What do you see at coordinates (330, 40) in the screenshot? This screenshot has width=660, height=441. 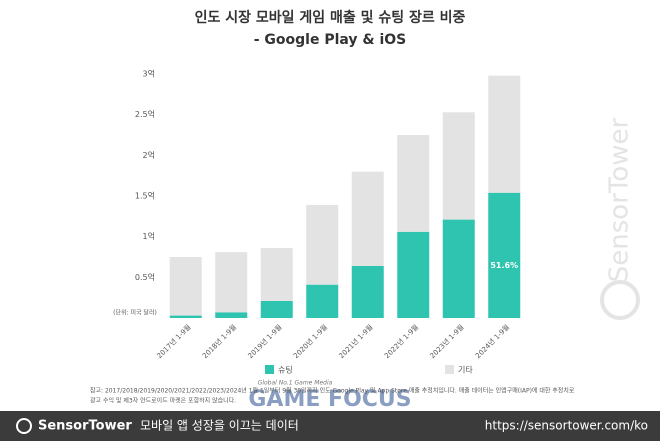 I see `chart-subtitle: - Google Play & iOS` at bounding box center [330, 40].